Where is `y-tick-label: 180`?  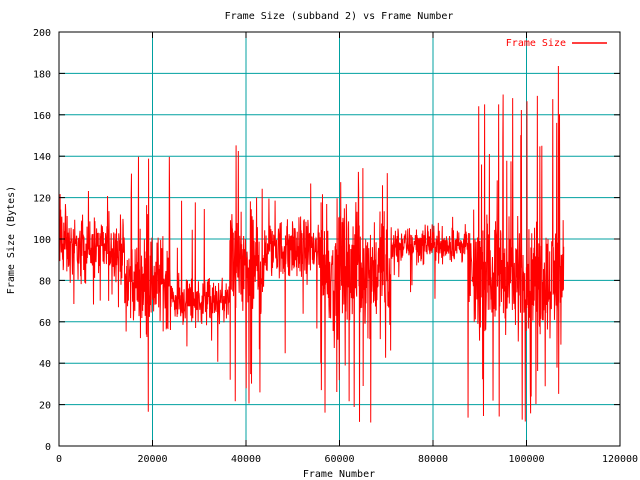 y-tick-label: 180 is located at coordinates (42, 74).